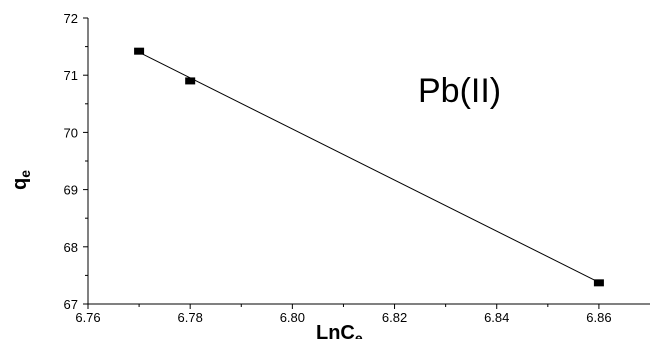 The image size is (654, 339). I want to click on x-axis-title: LnCe, so click(339, 330).